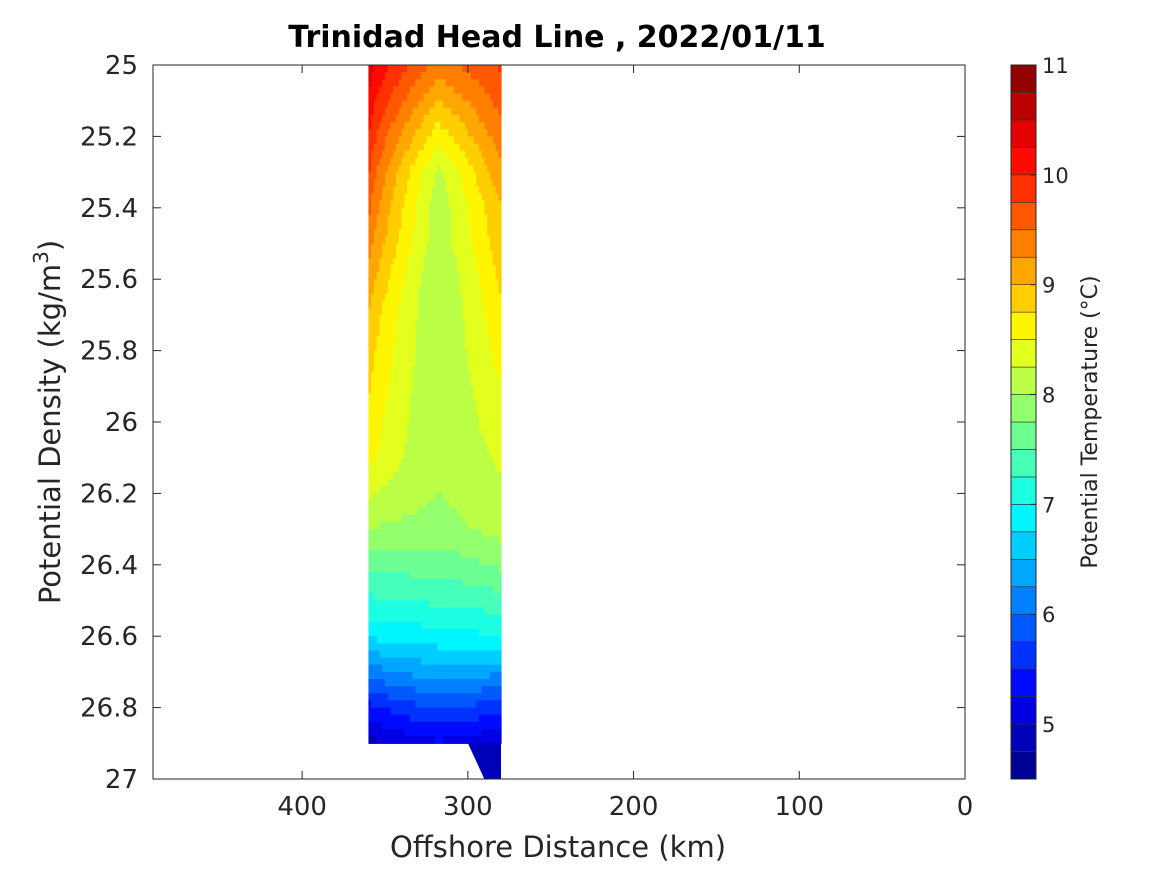  I want to click on chart-title: Trinidad Head Line , 2022/01/11, so click(556, 37).